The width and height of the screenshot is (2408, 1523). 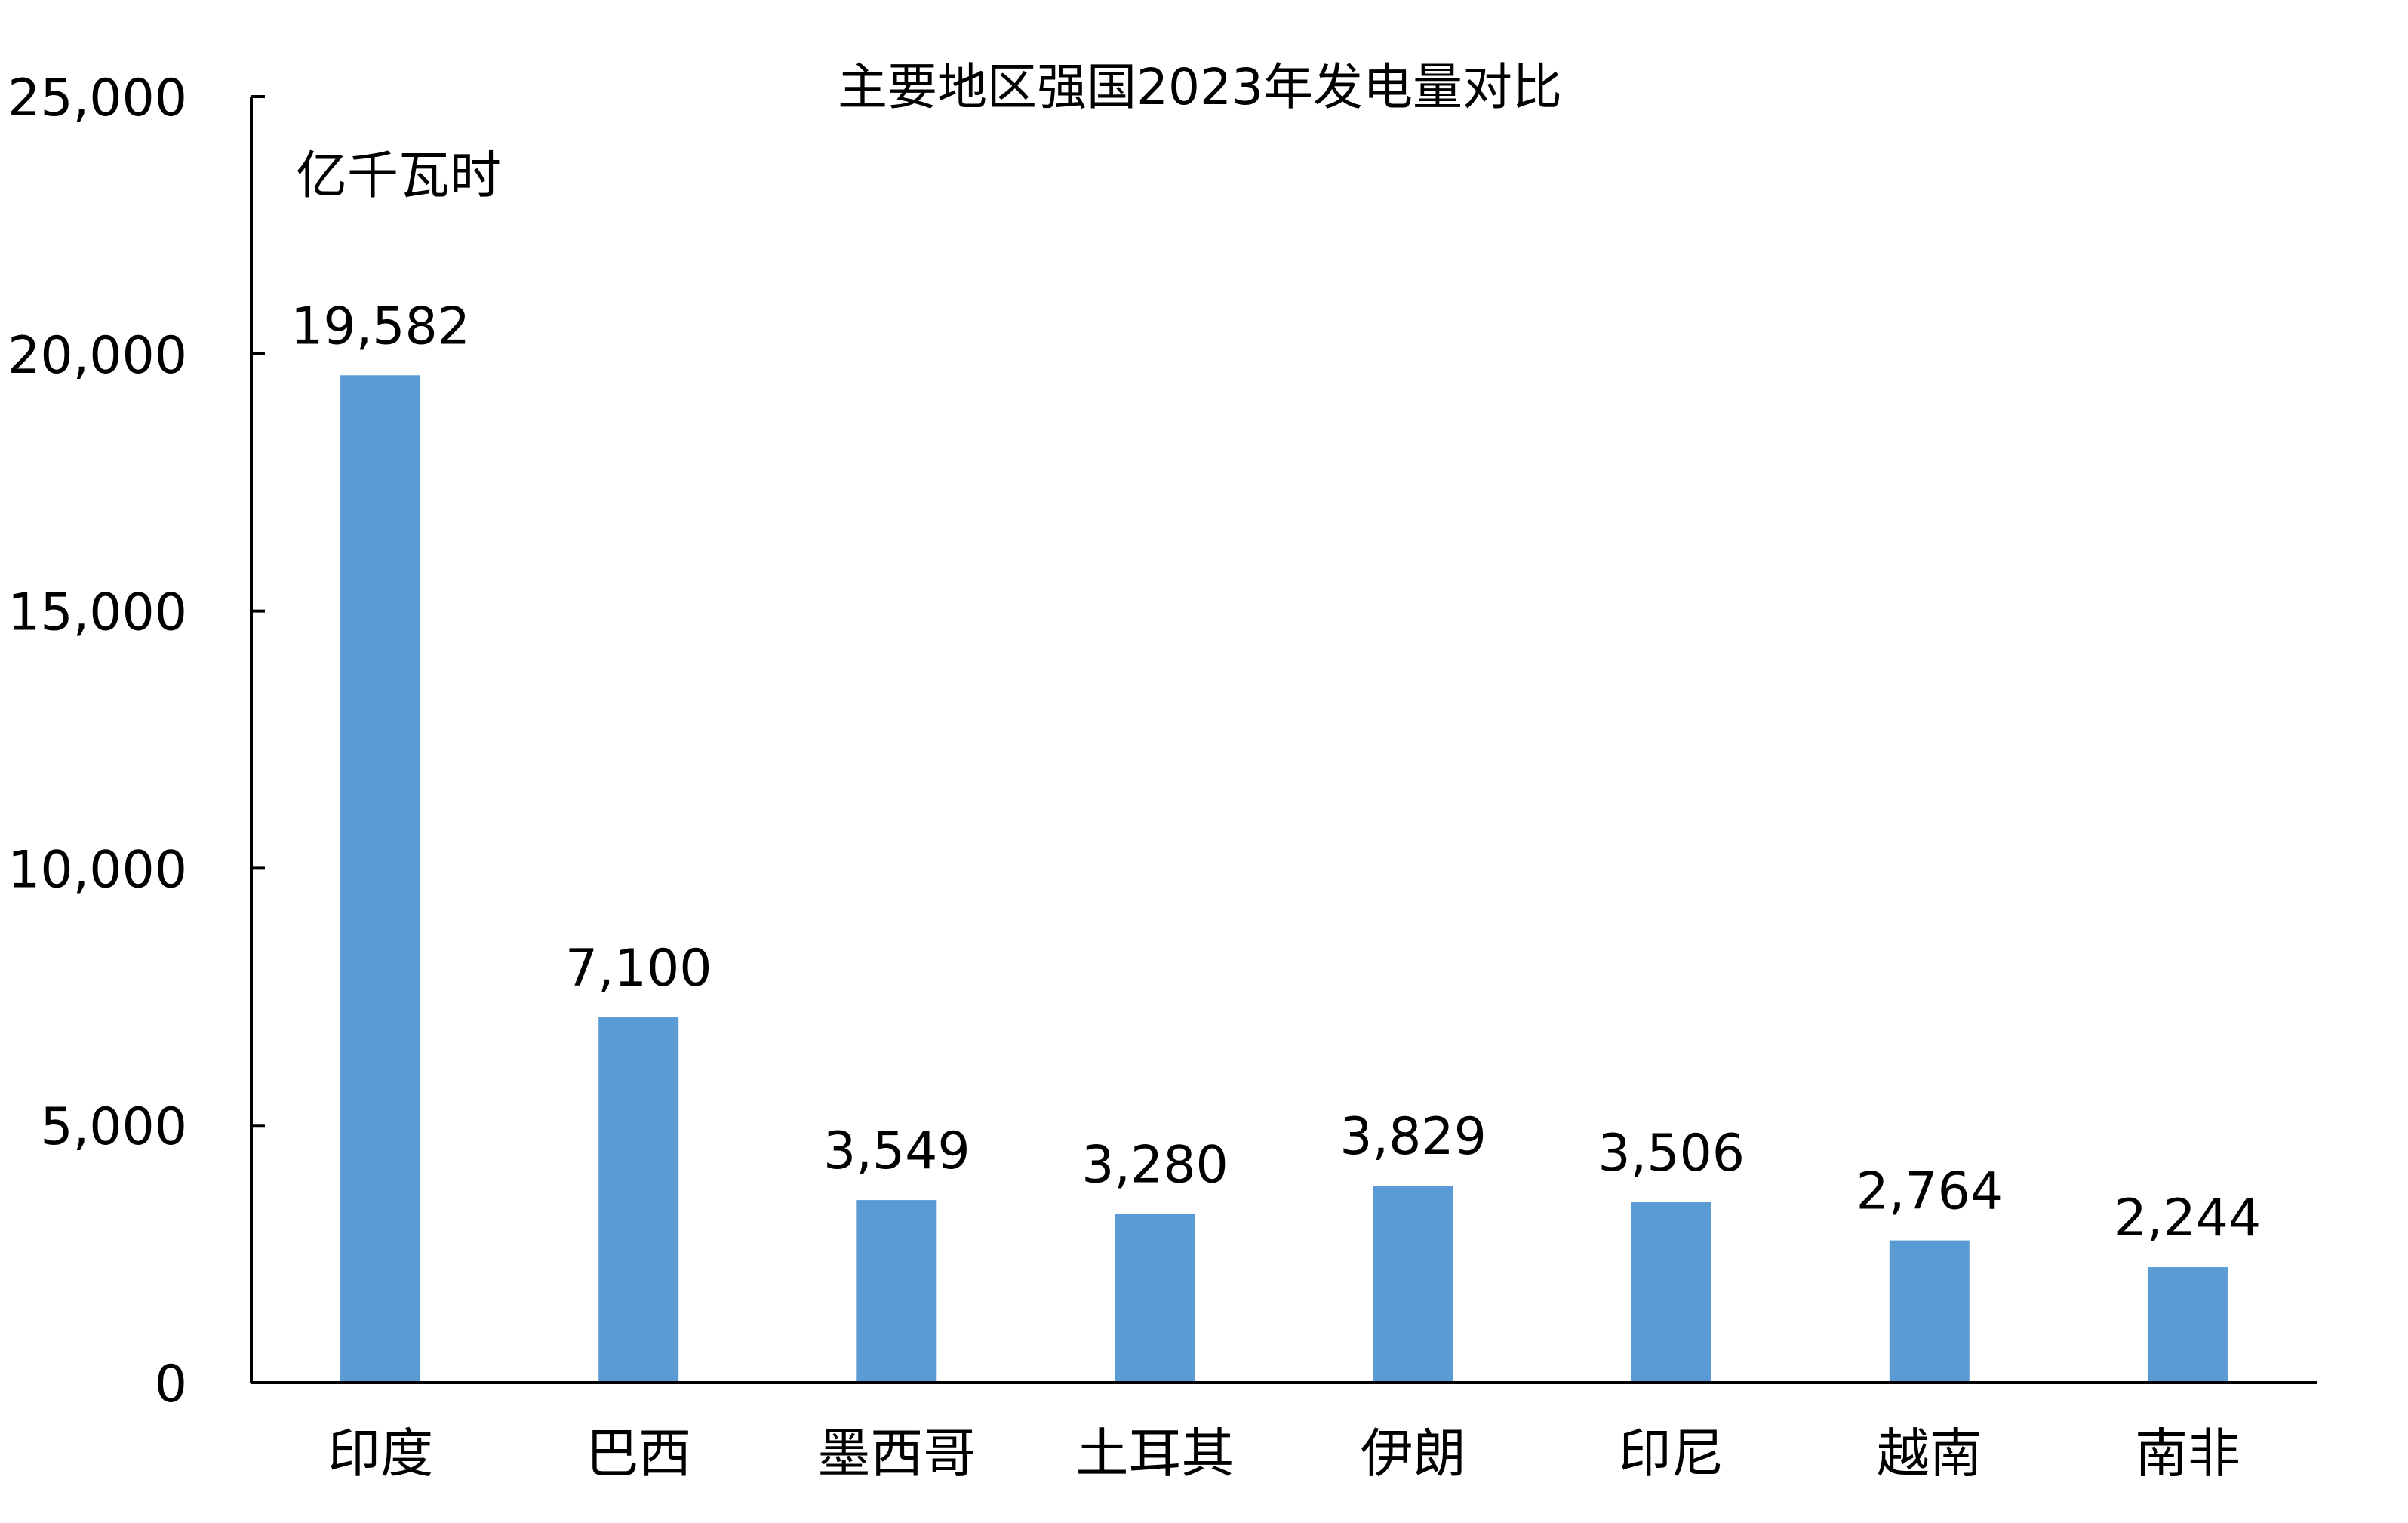 What do you see at coordinates (2187, 1454) in the screenshot?
I see `x-tick-label: 南非` at bounding box center [2187, 1454].